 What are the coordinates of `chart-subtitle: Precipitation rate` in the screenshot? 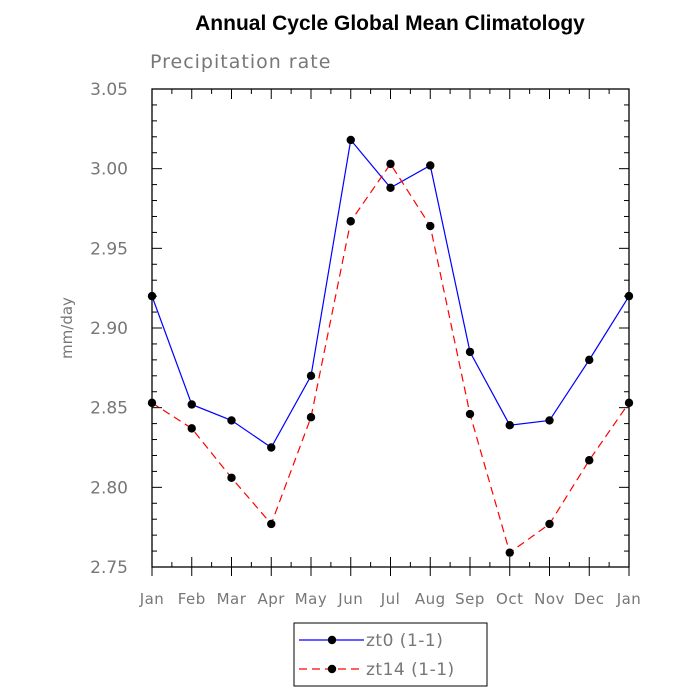 It's located at (240, 62).